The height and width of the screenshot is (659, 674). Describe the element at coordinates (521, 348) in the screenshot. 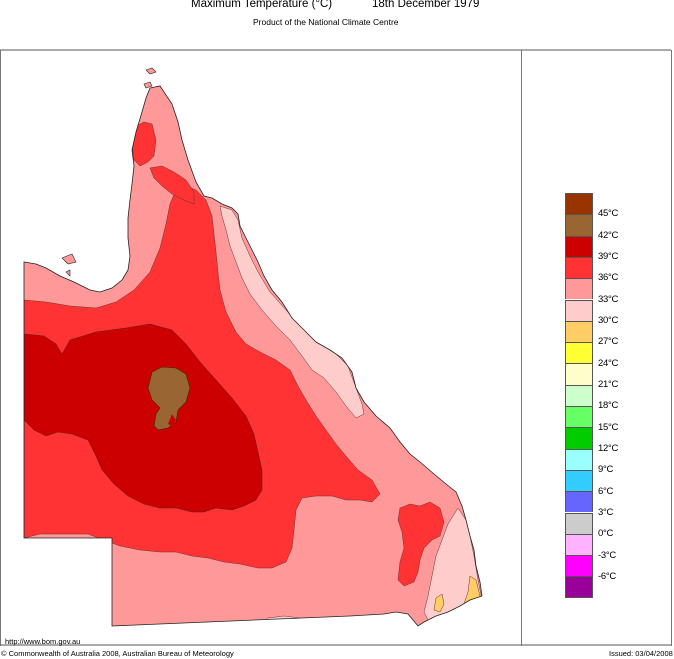

I see `frame-divider` at that location.